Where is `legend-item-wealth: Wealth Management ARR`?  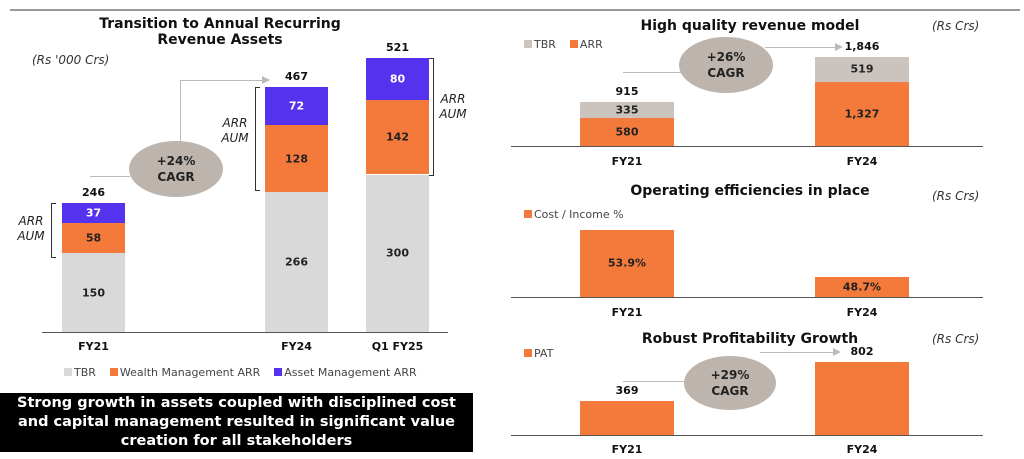 legend-item-wealth: Wealth Management ARR is located at coordinates (184, 372).